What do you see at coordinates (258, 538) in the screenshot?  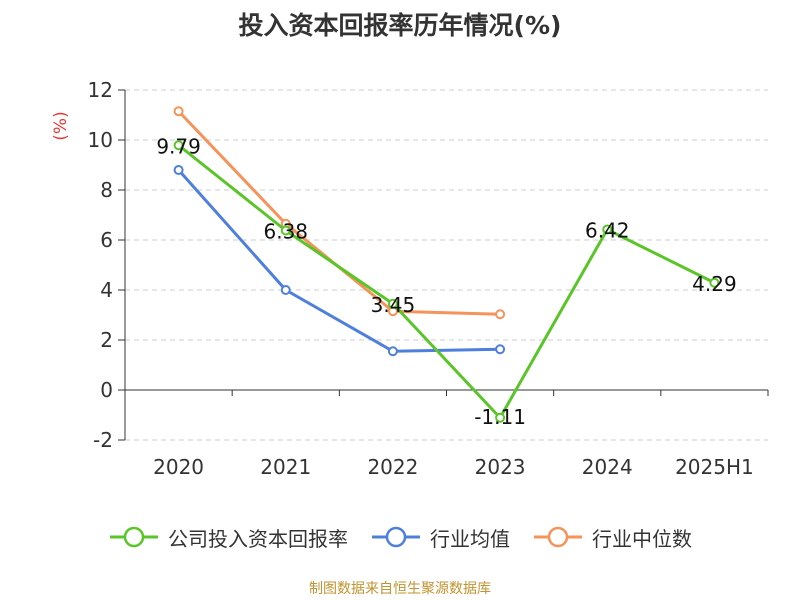 I see `legend-label: 公司投入资本回报率` at bounding box center [258, 538].